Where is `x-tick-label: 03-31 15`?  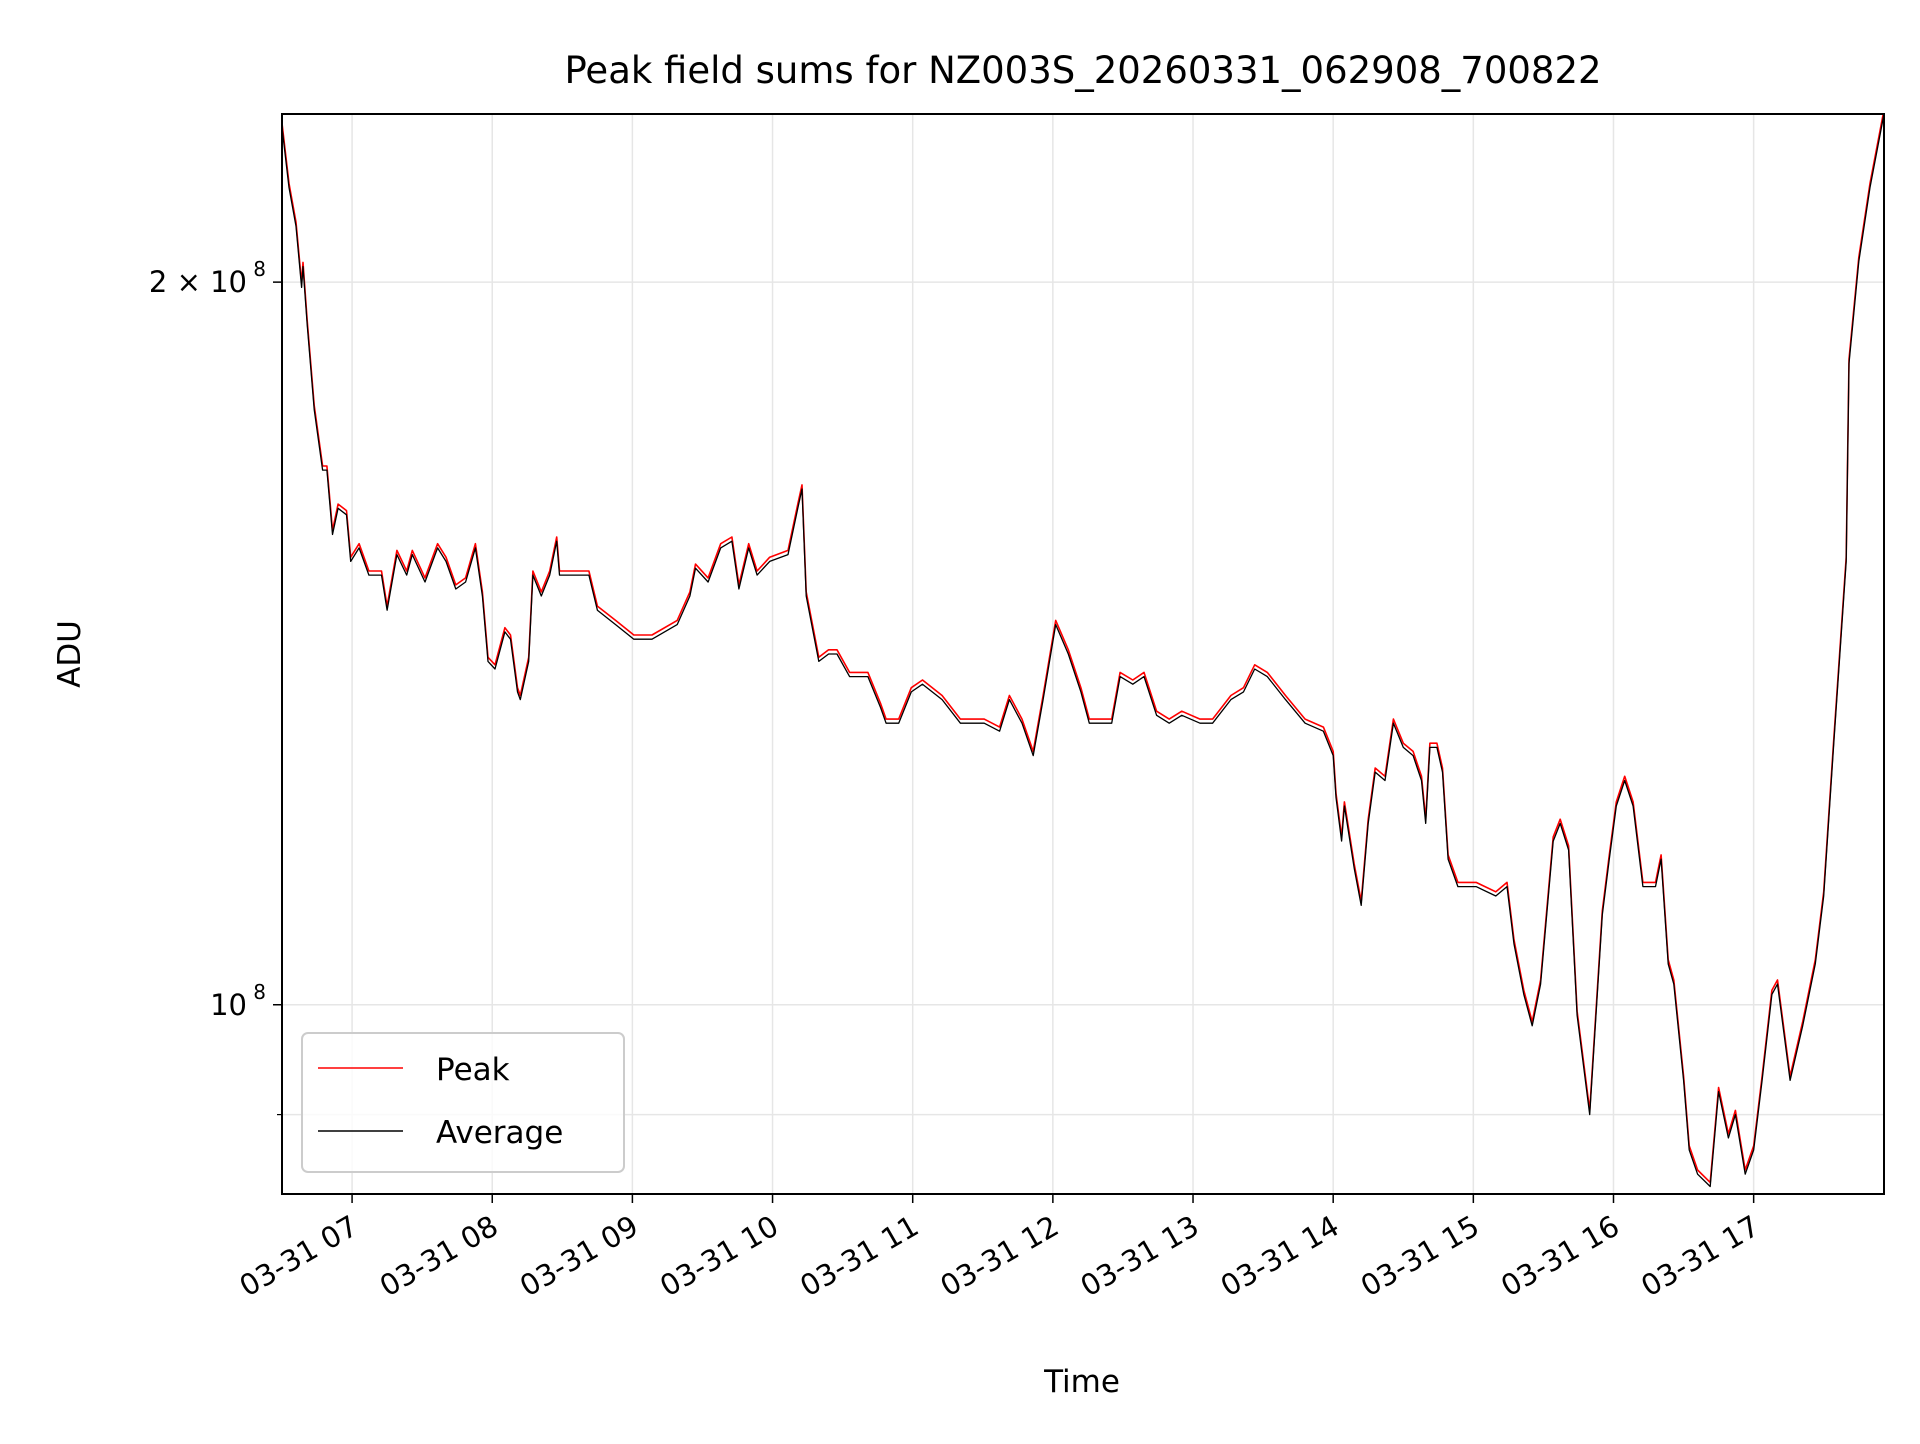 x-tick-label: 03-31 15 is located at coordinates (1420, 1256).